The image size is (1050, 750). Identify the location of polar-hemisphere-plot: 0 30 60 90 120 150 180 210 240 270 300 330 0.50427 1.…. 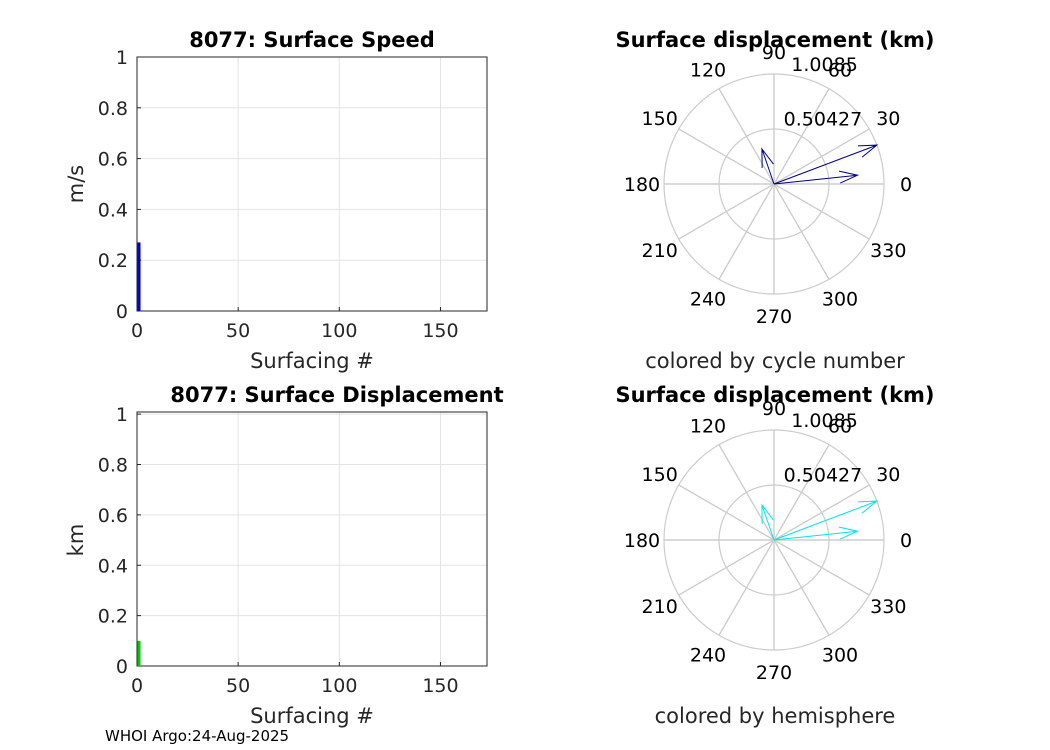
(768, 541).